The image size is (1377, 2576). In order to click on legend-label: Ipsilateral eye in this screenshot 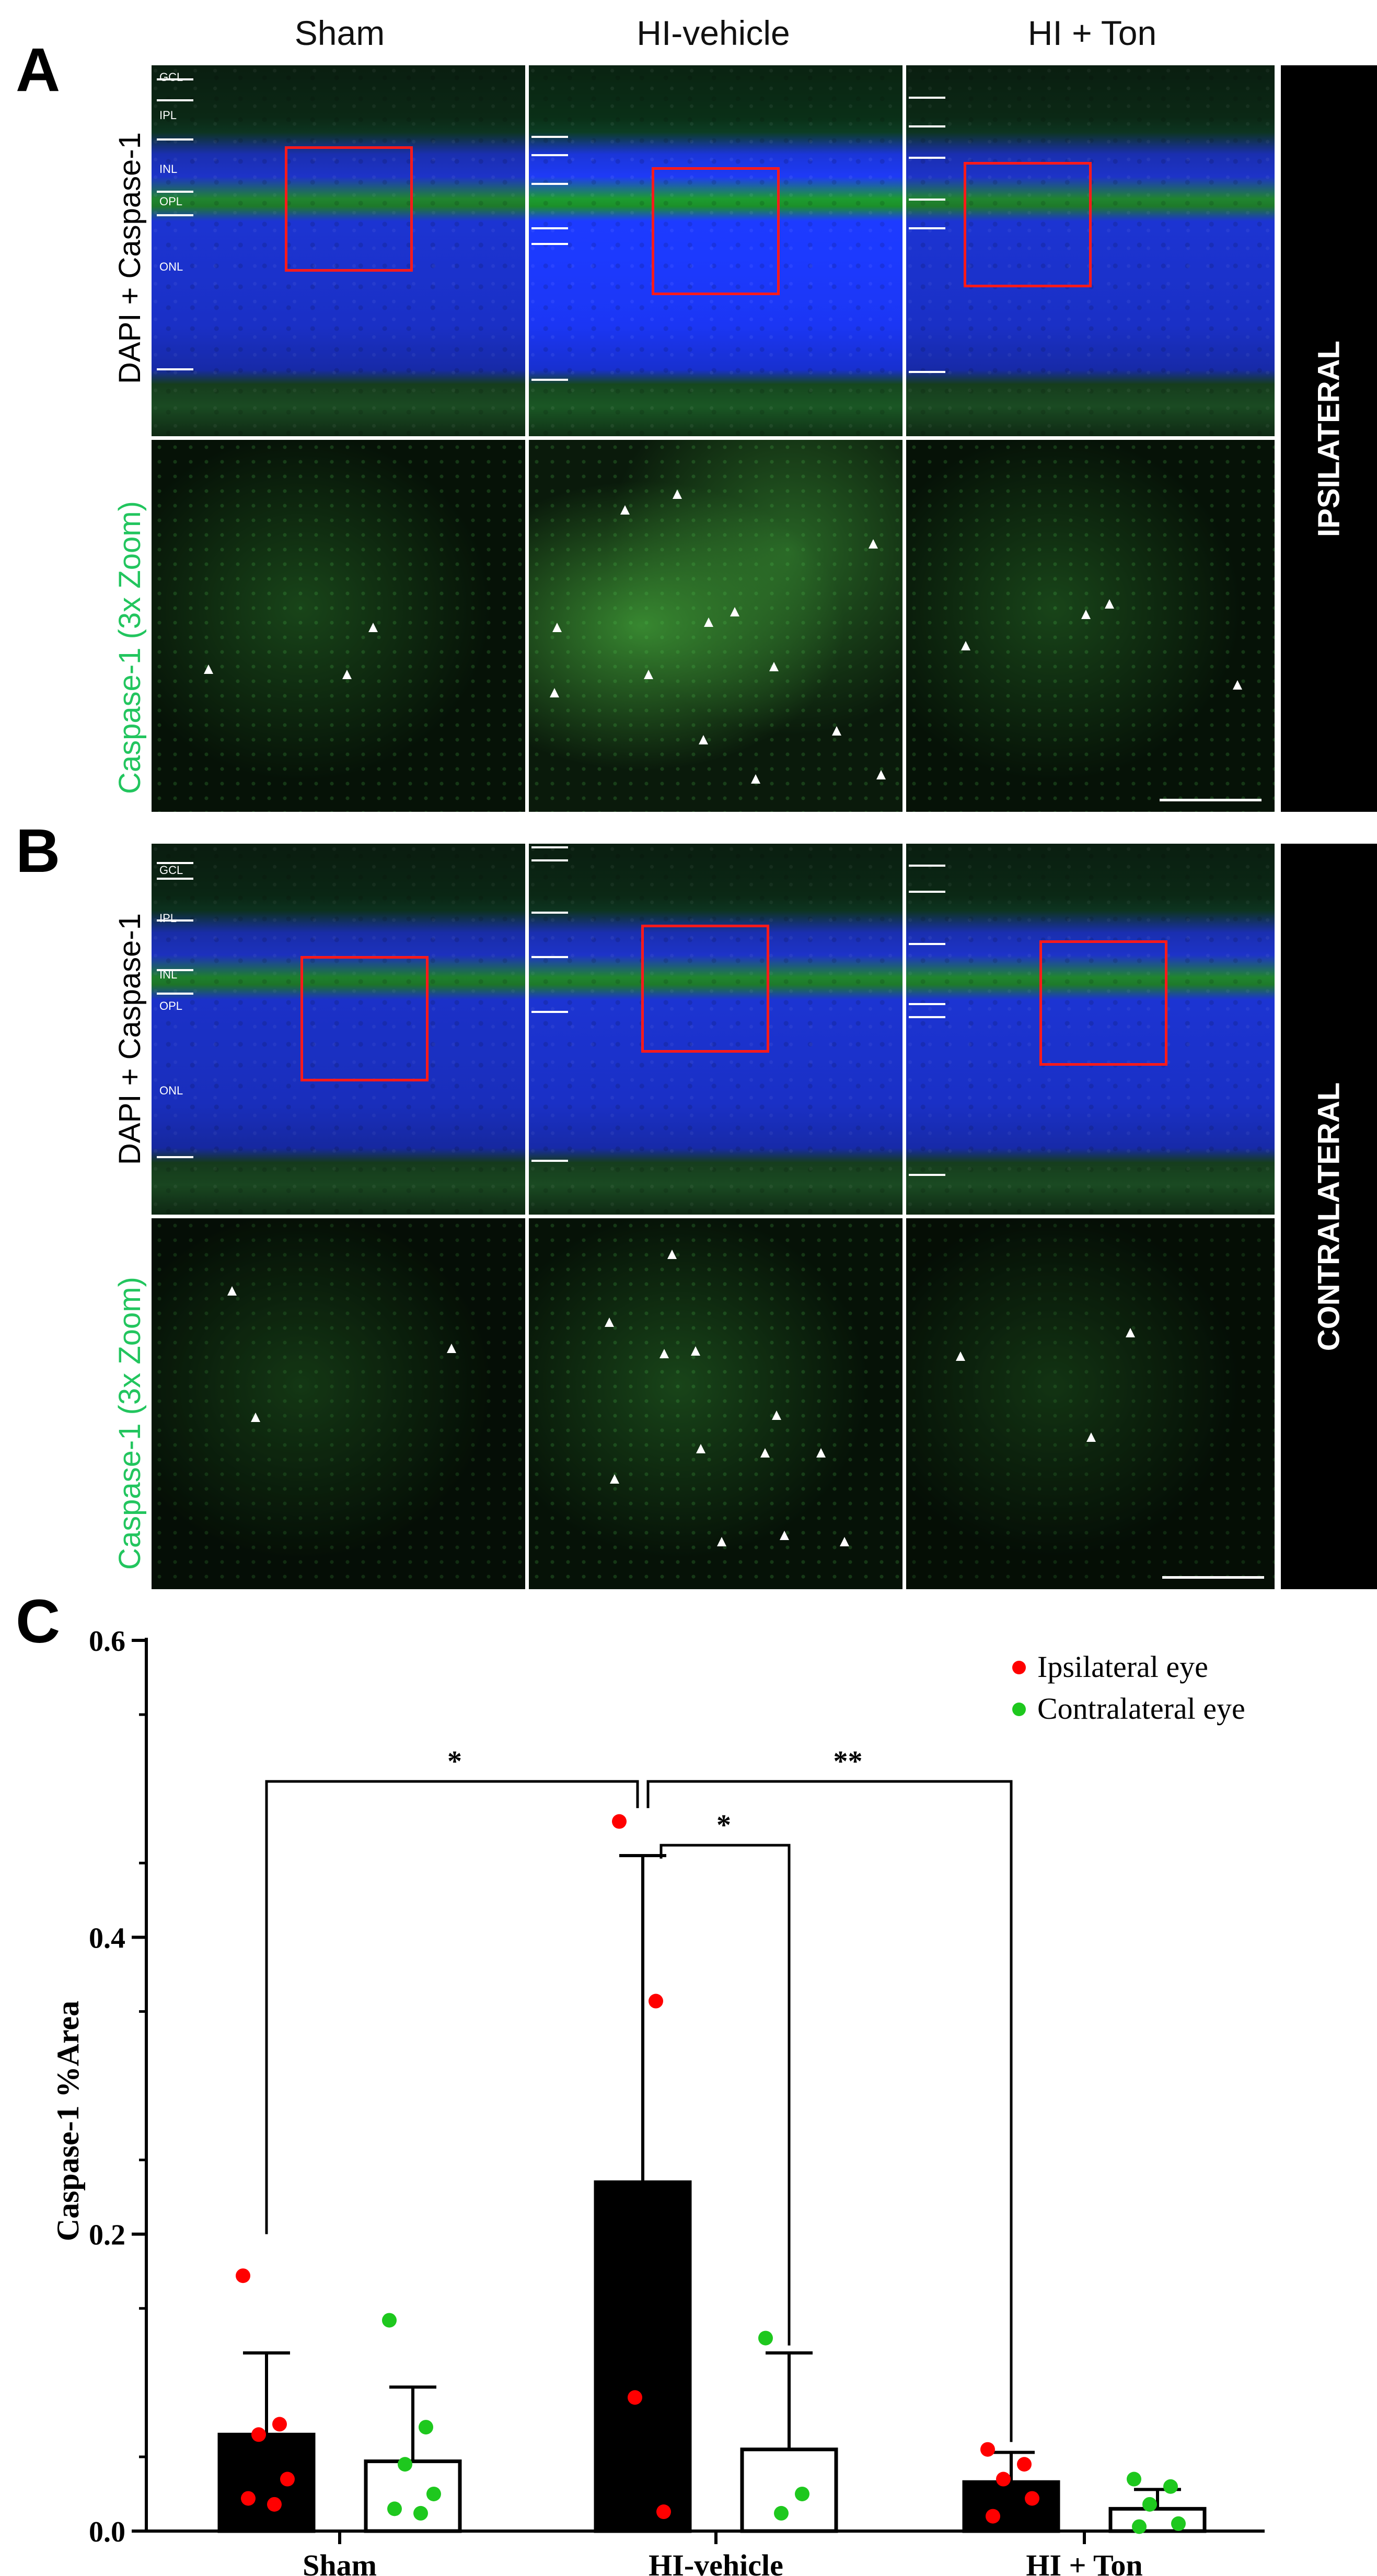, I will do `click(1122, 1667)`.